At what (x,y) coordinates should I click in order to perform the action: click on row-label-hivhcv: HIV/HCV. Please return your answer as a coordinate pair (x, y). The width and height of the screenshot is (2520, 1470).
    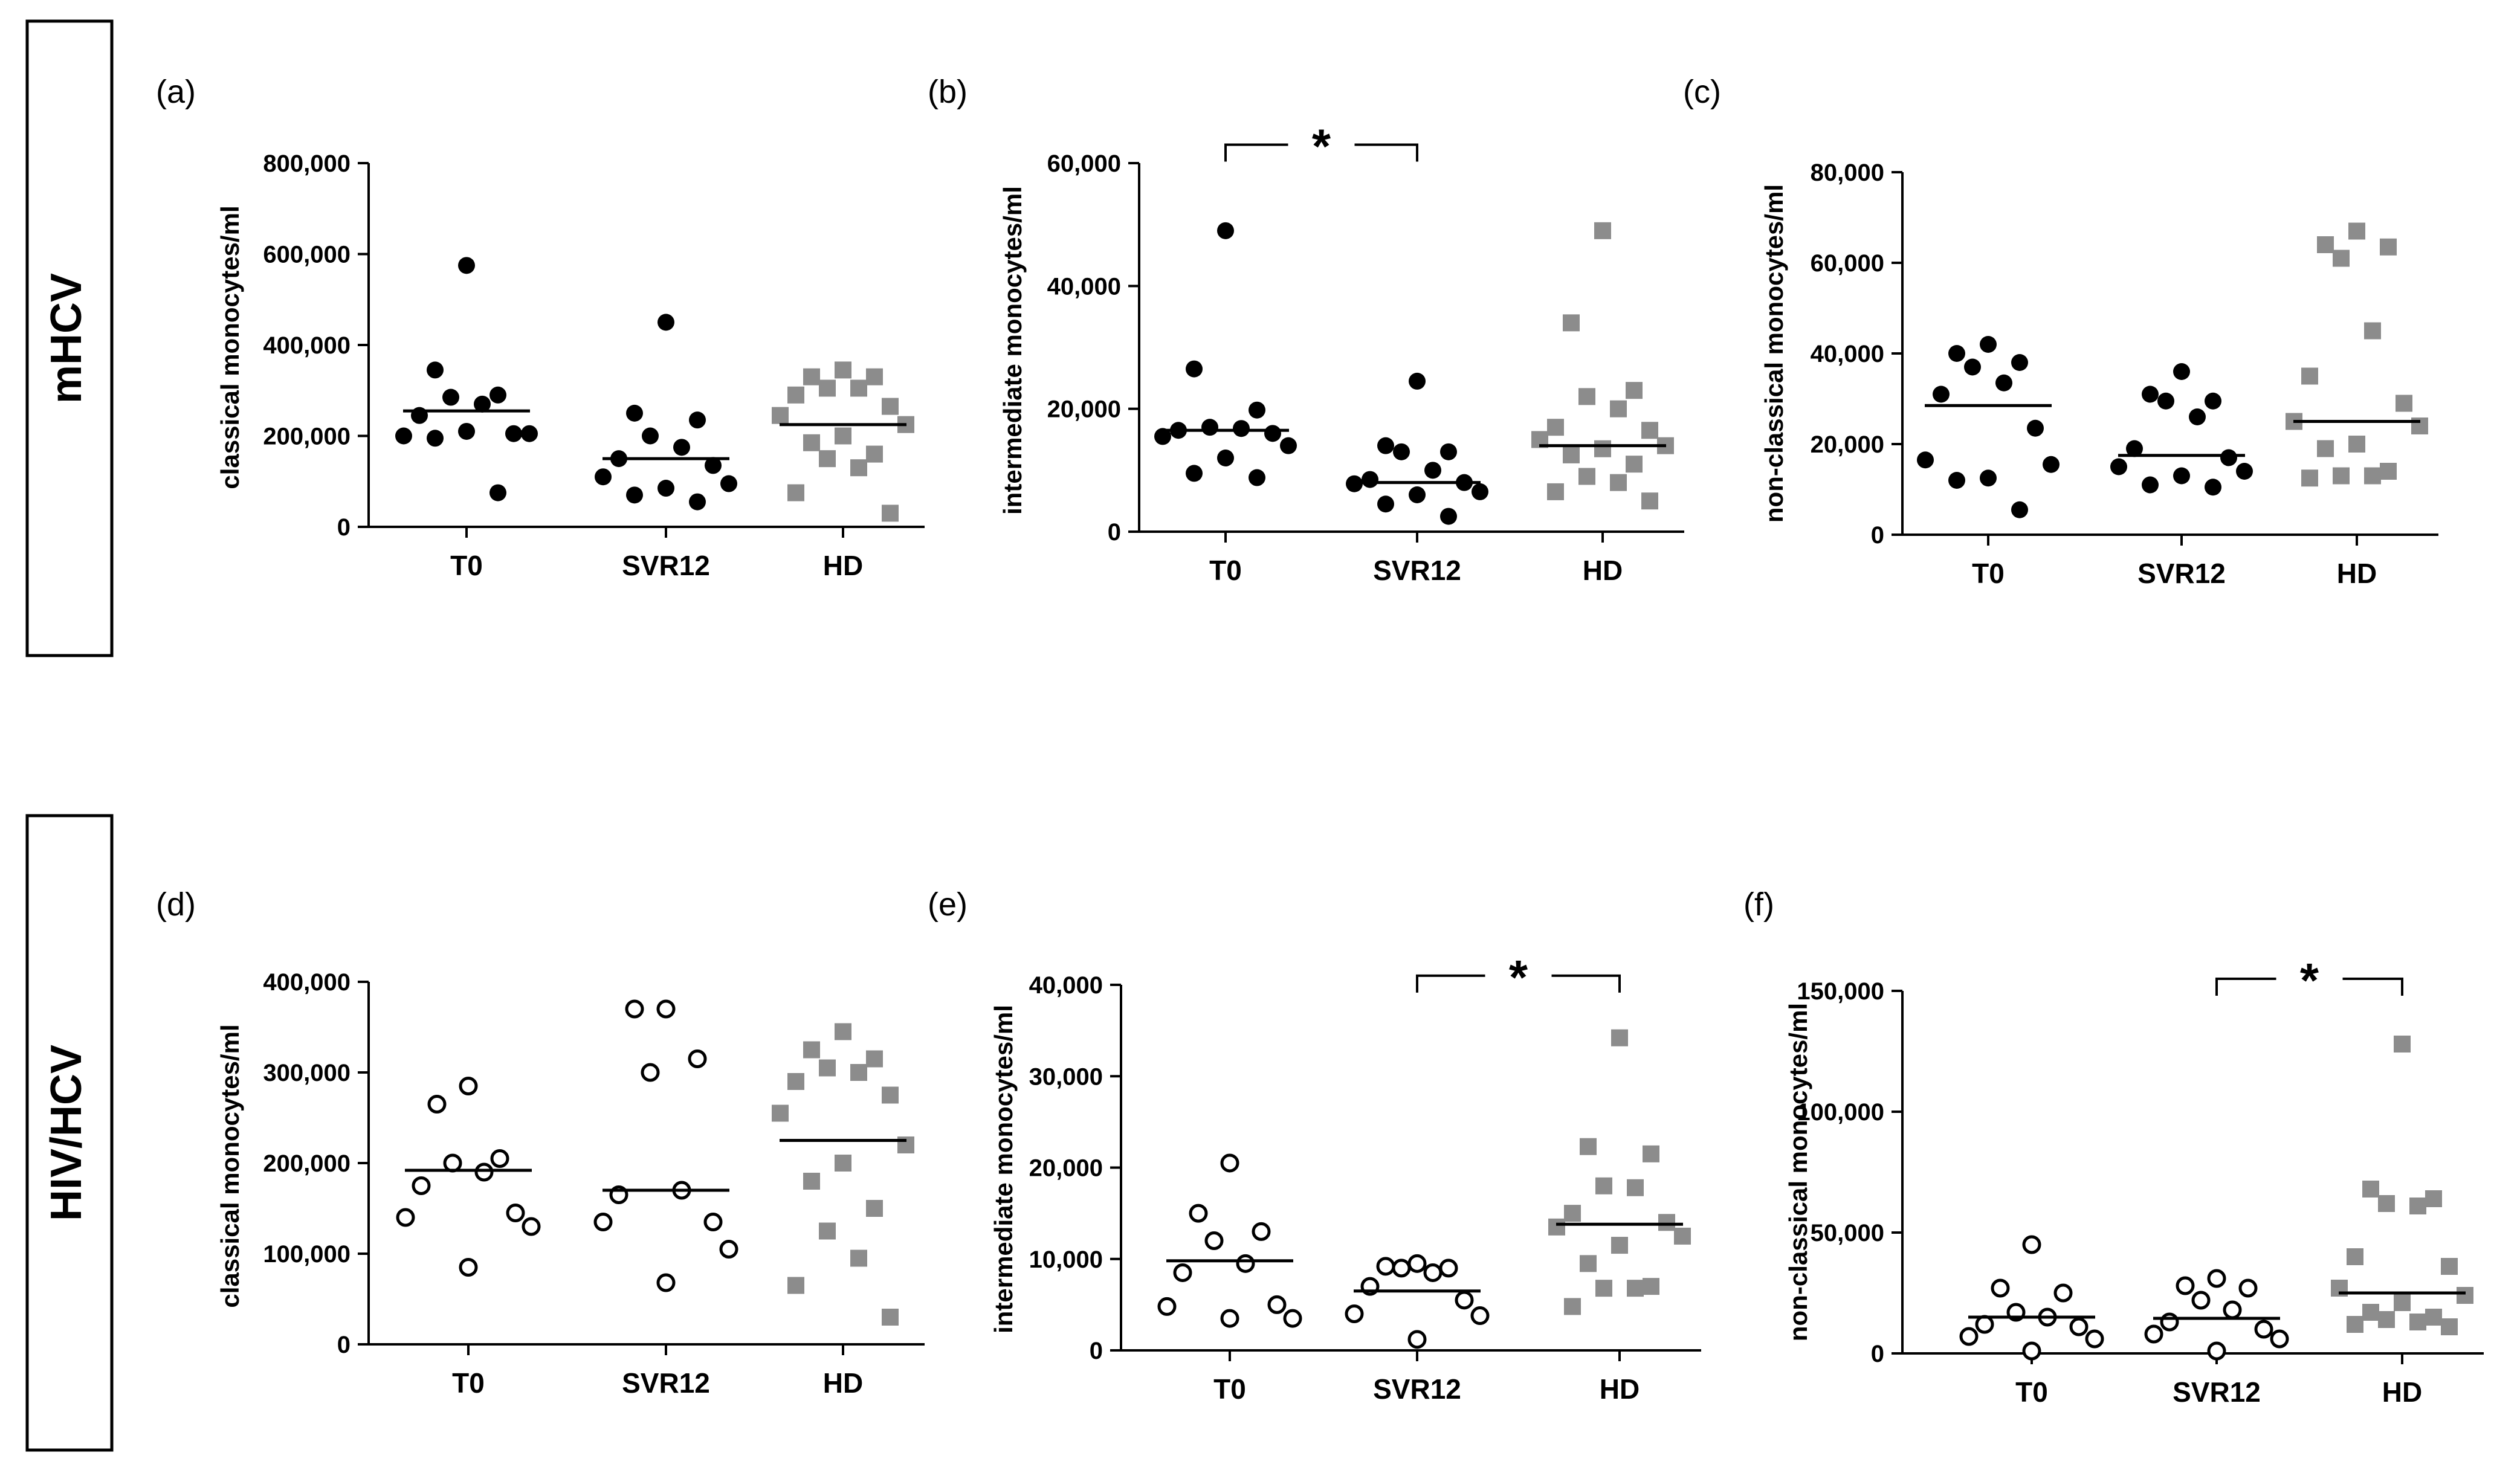
    Looking at the image, I should click on (69, 1133).